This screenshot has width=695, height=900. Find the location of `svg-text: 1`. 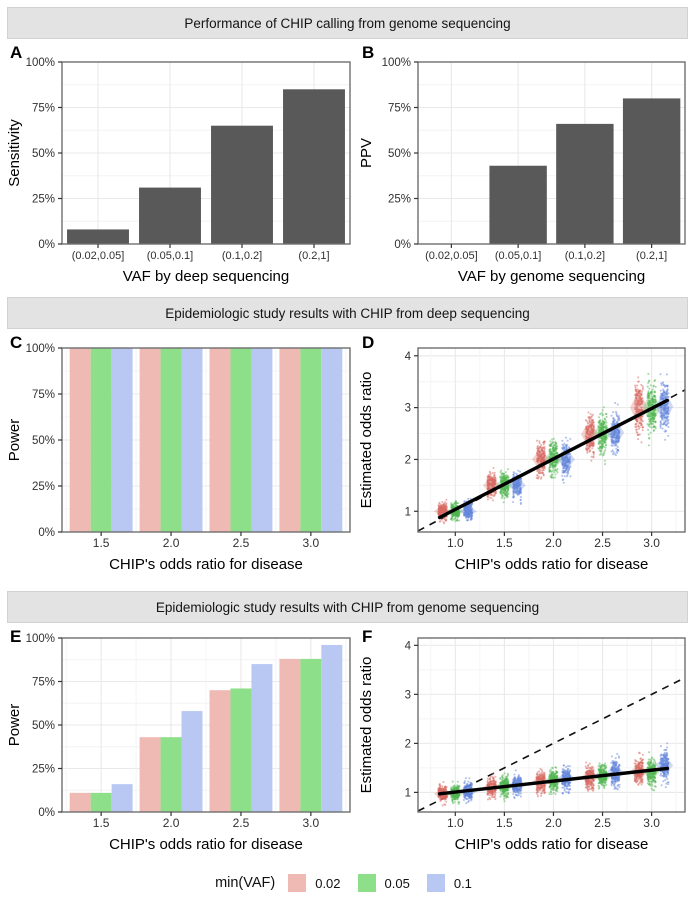

svg-text: 1 is located at coordinates (408, 512).